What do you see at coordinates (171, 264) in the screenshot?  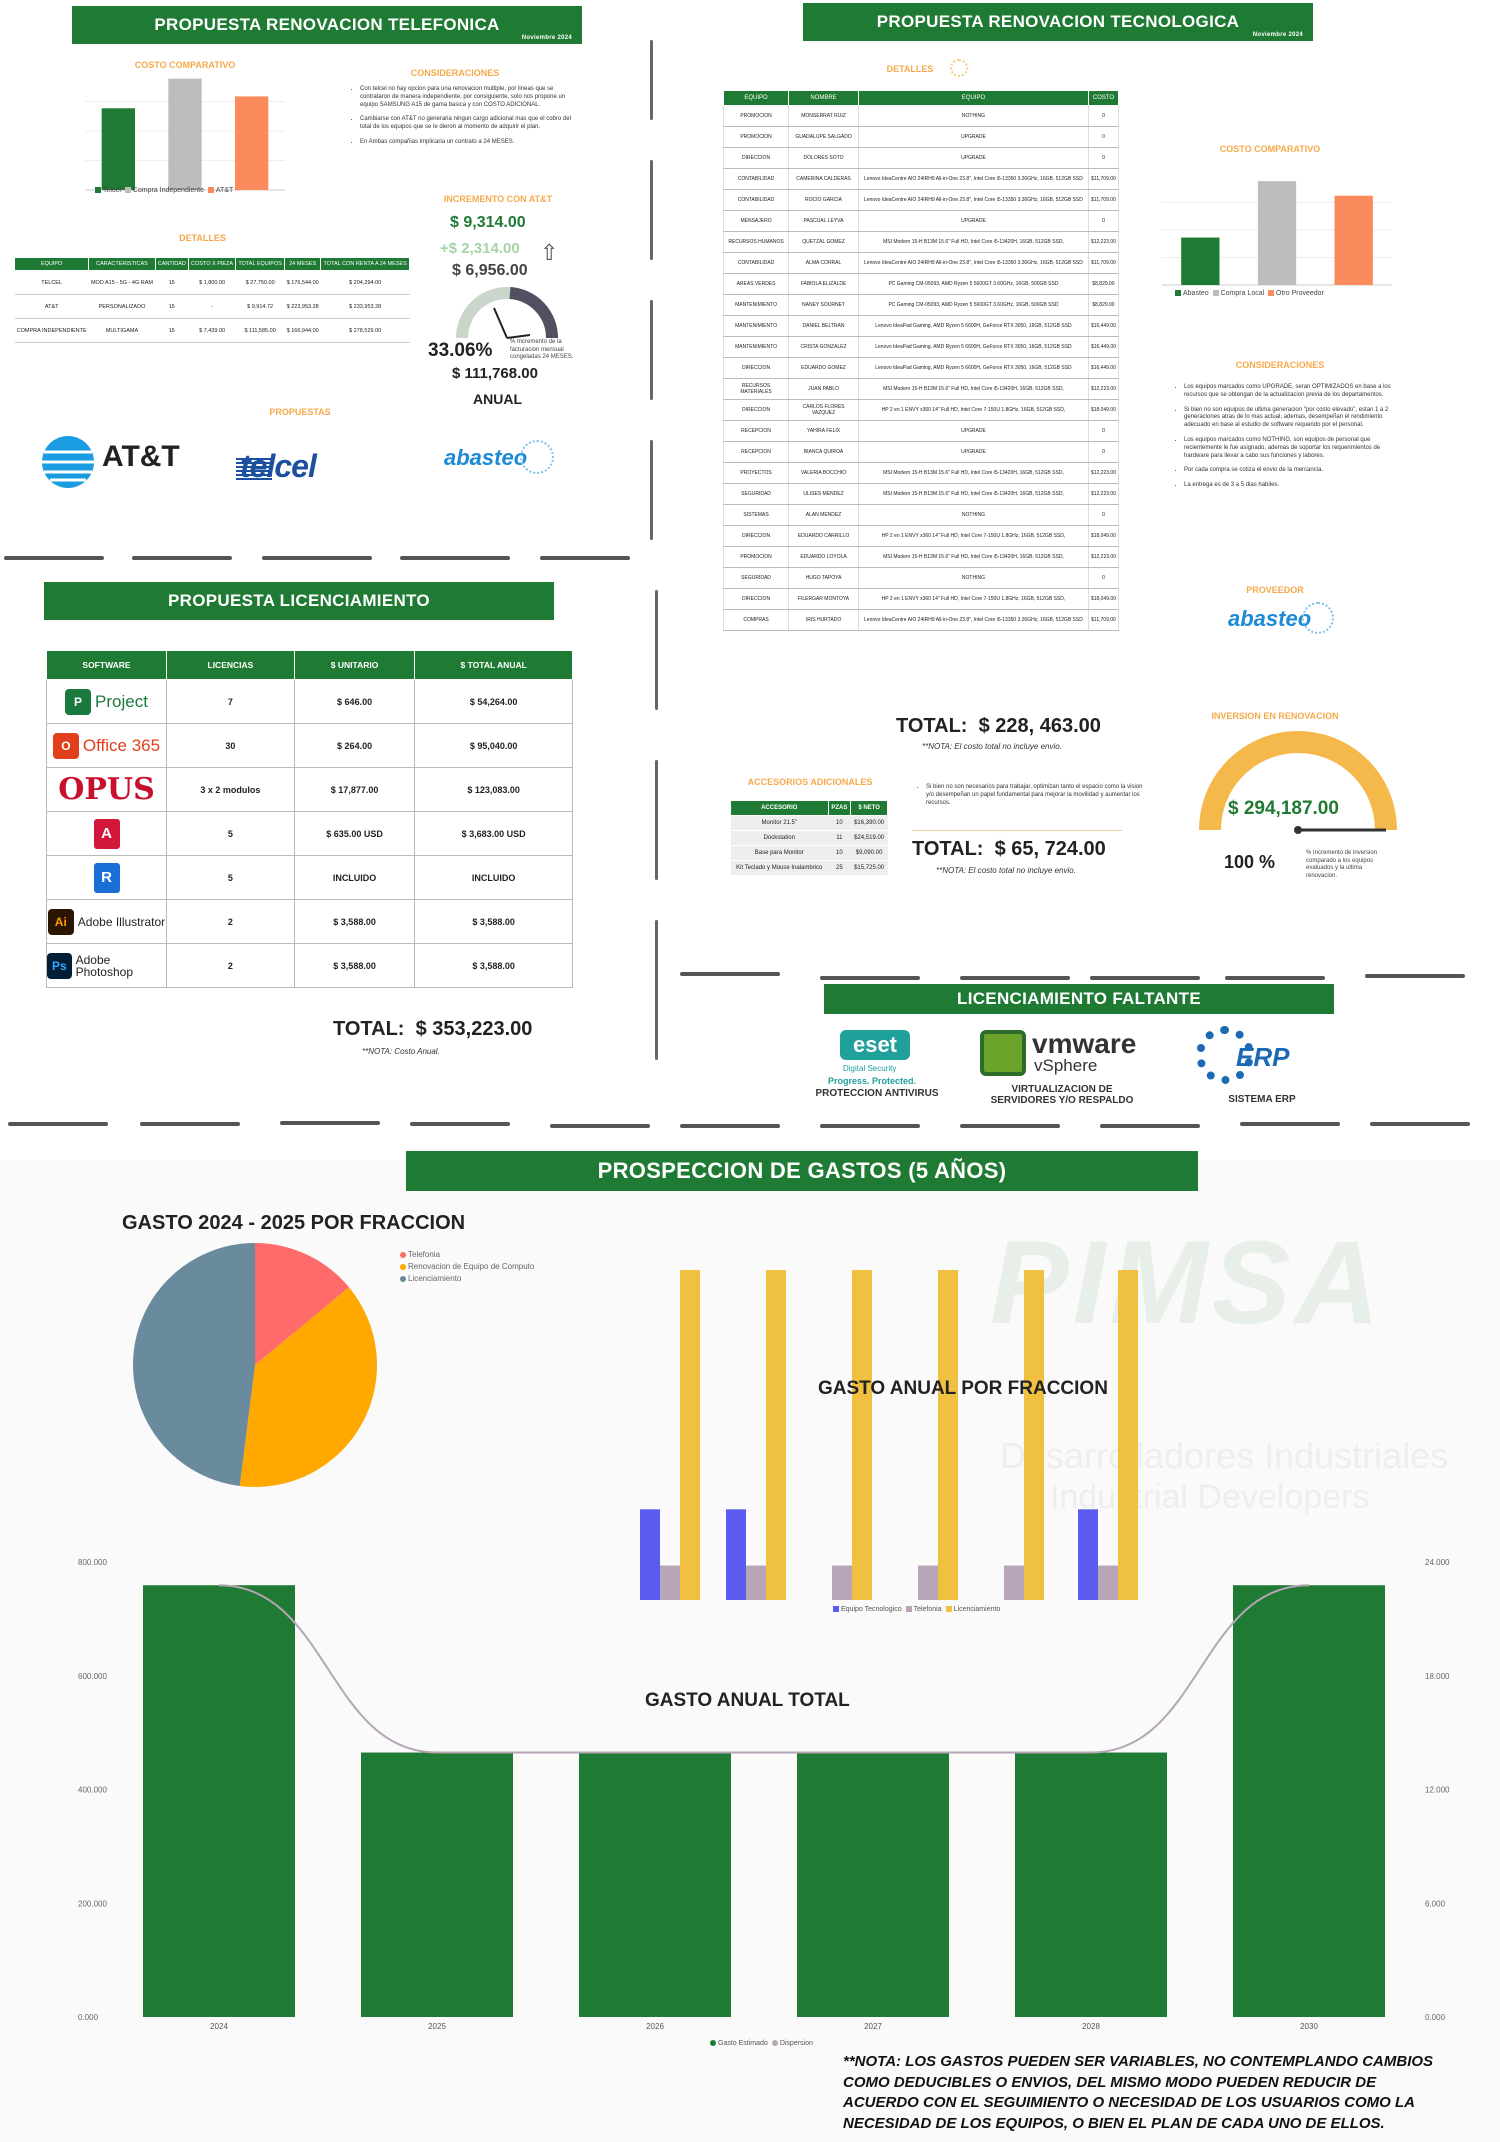 I see `table-header-cell: CANTIDAD` at bounding box center [171, 264].